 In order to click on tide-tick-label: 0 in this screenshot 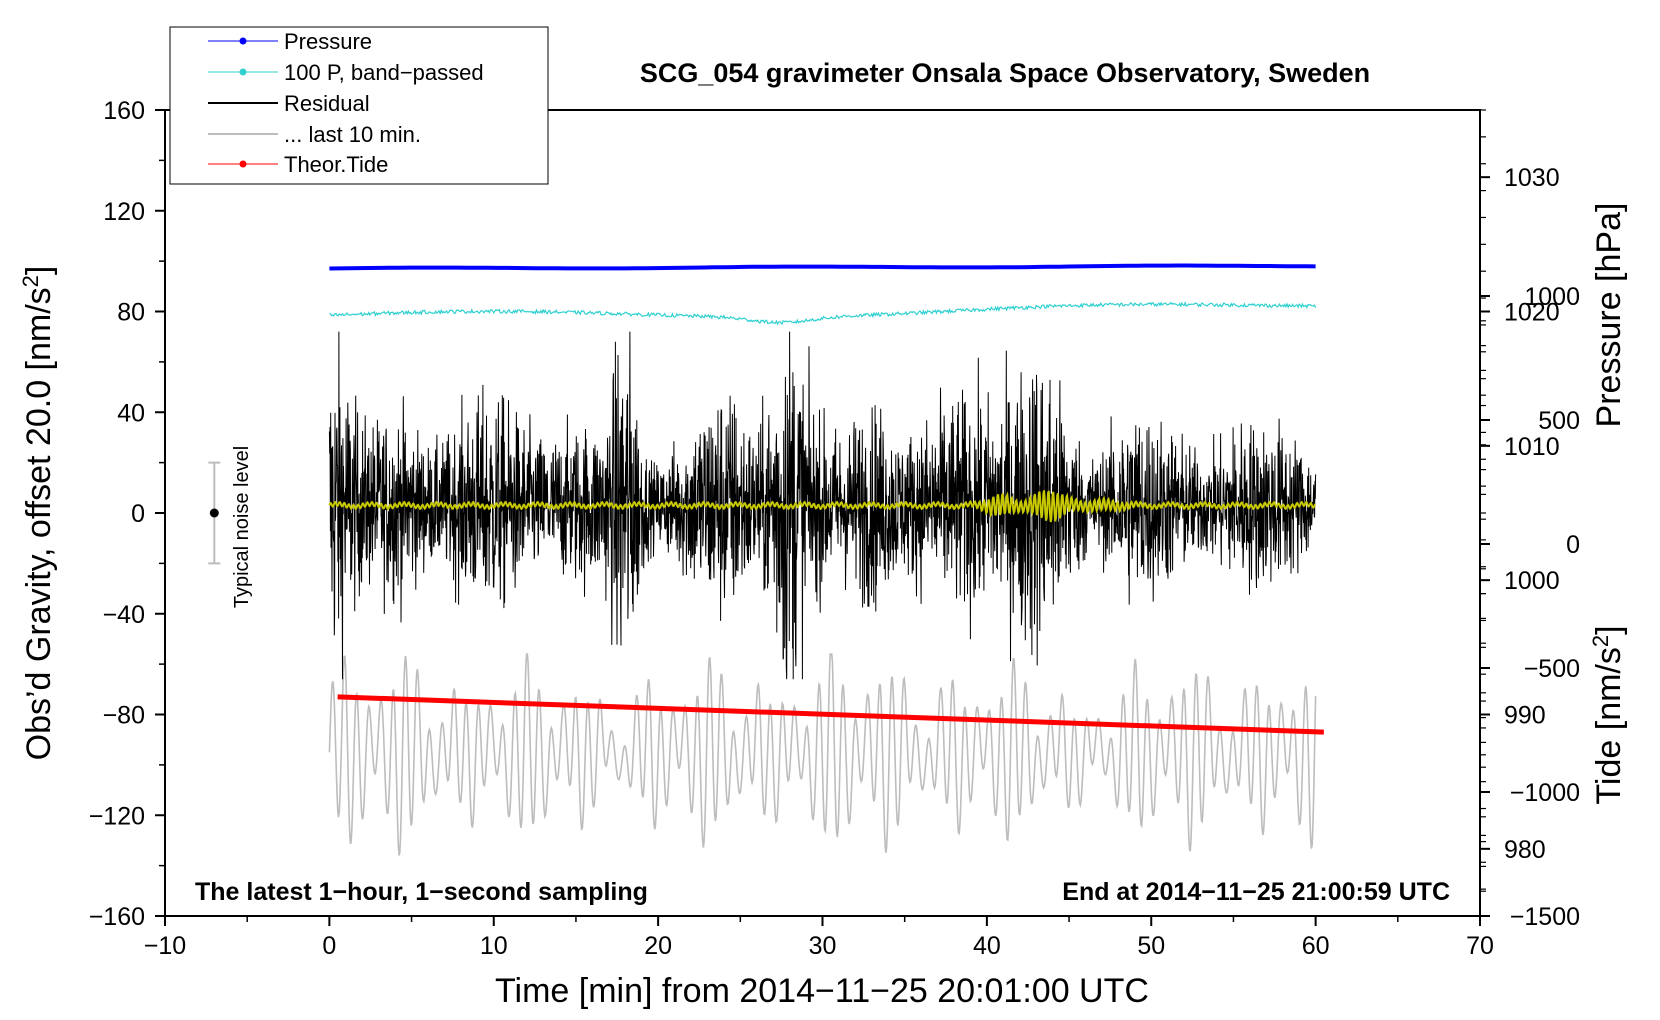, I will do `click(1573, 545)`.